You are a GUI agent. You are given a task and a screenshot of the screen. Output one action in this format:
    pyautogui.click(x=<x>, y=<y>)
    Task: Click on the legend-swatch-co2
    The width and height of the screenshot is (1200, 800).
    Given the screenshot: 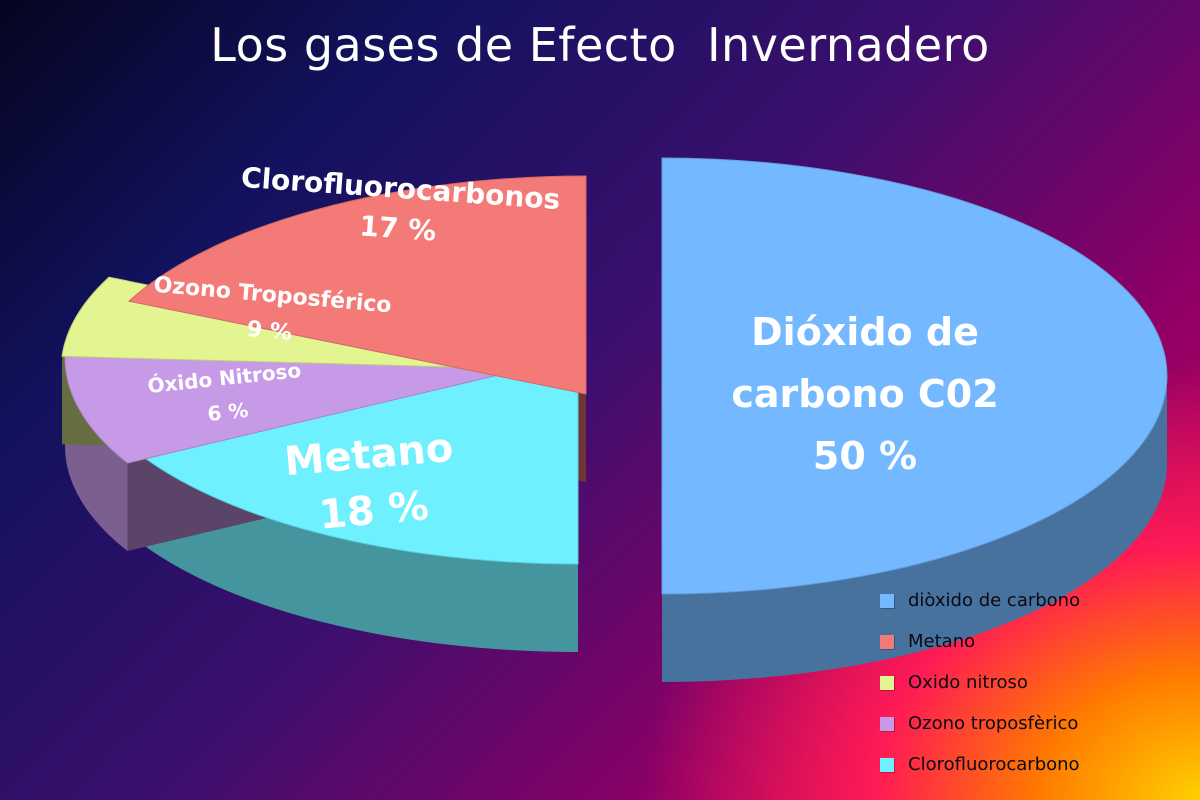 What is the action you would take?
    pyautogui.click(x=887, y=600)
    